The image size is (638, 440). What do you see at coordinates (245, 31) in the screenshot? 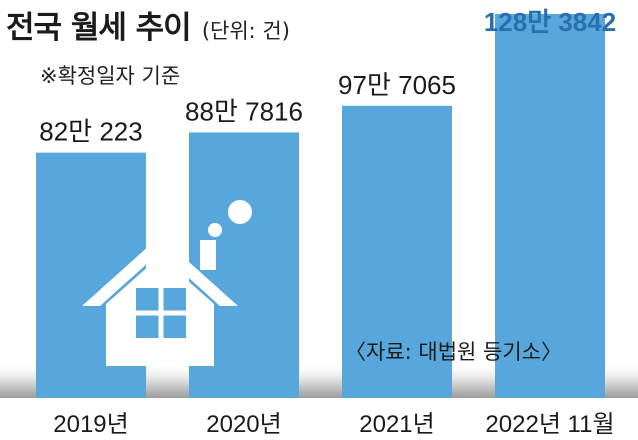
I see `unit-label: (단위: 건)` at bounding box center [245, 31].